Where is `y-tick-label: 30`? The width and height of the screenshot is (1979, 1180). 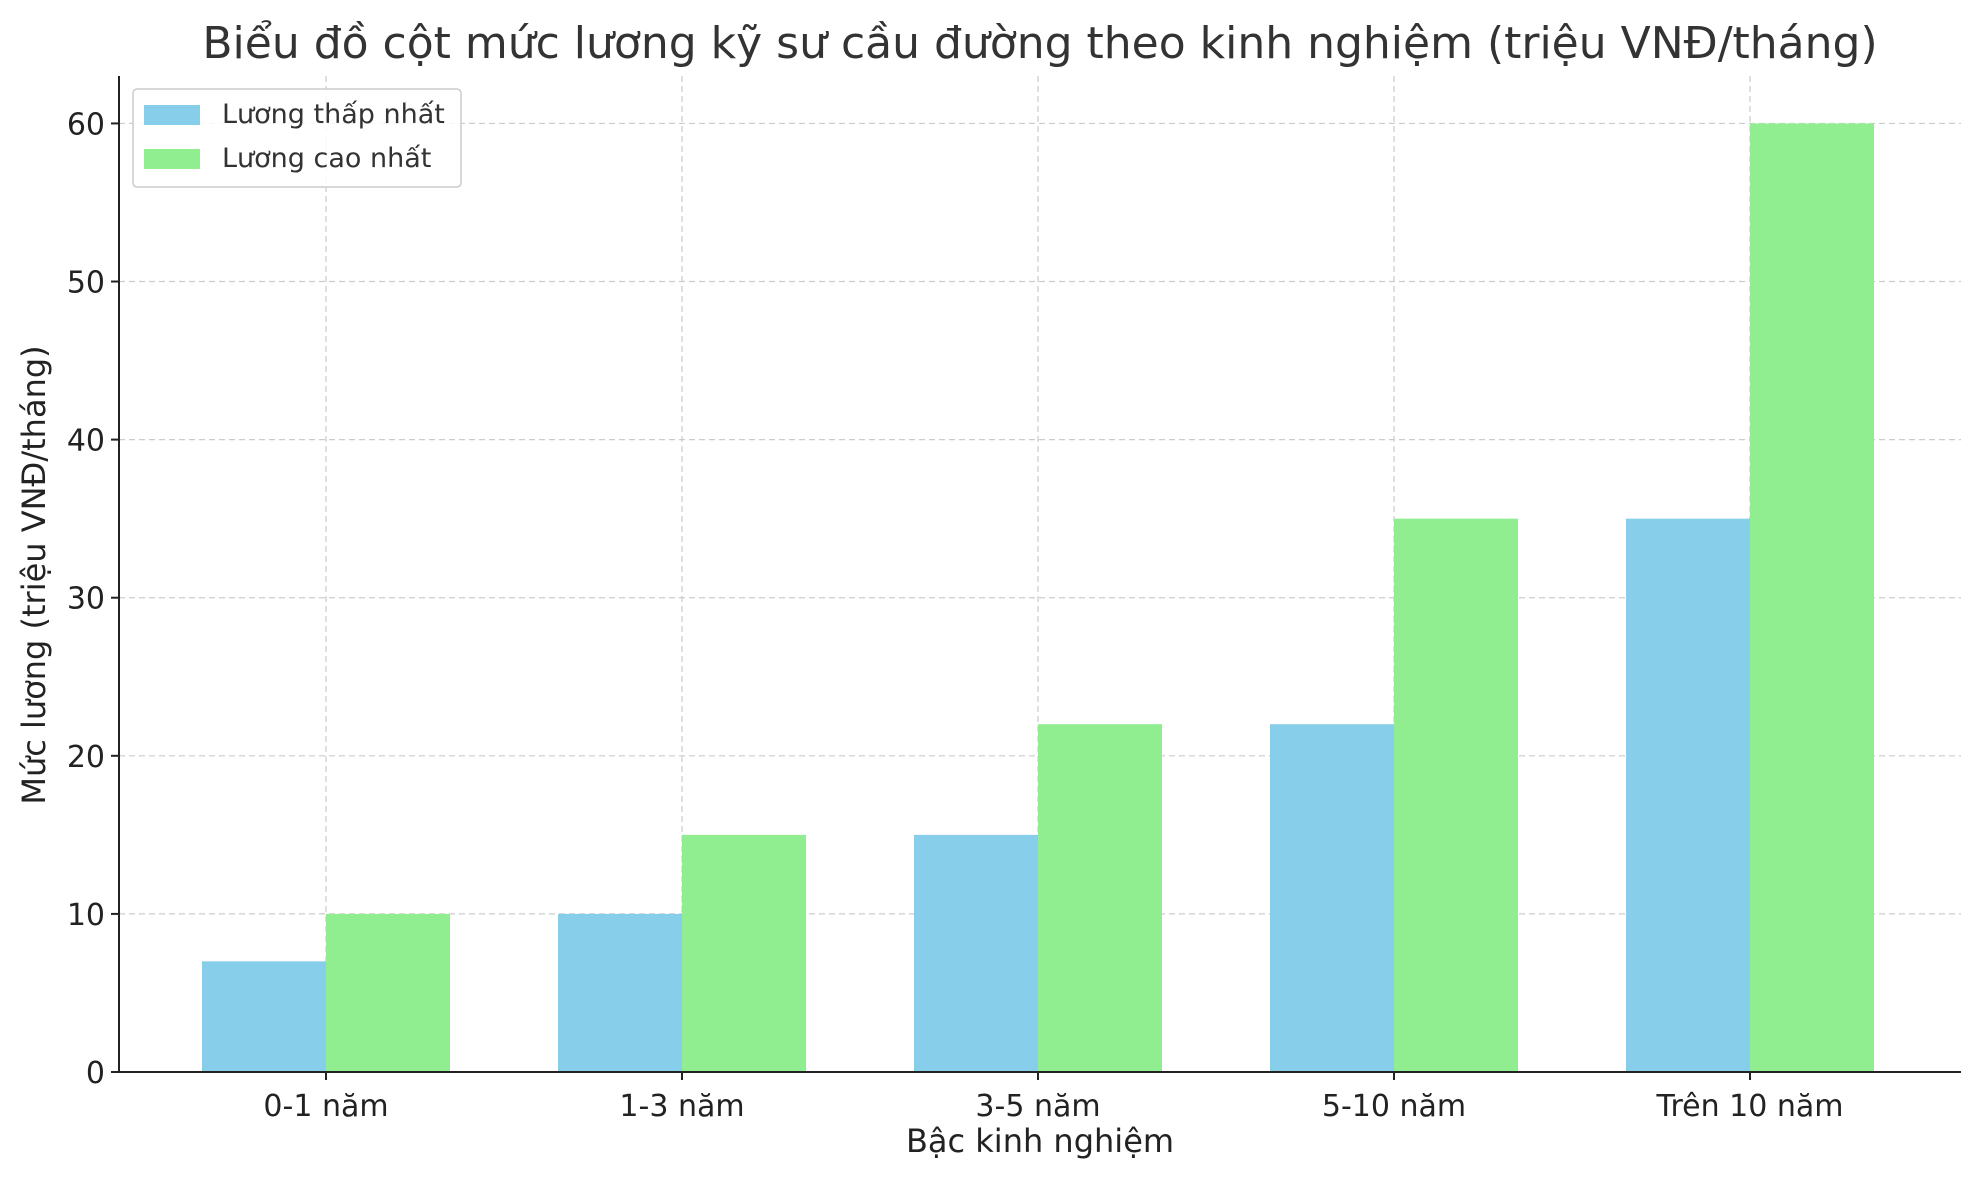 y-tick-label: 30 is located at coordinates (86, 599).